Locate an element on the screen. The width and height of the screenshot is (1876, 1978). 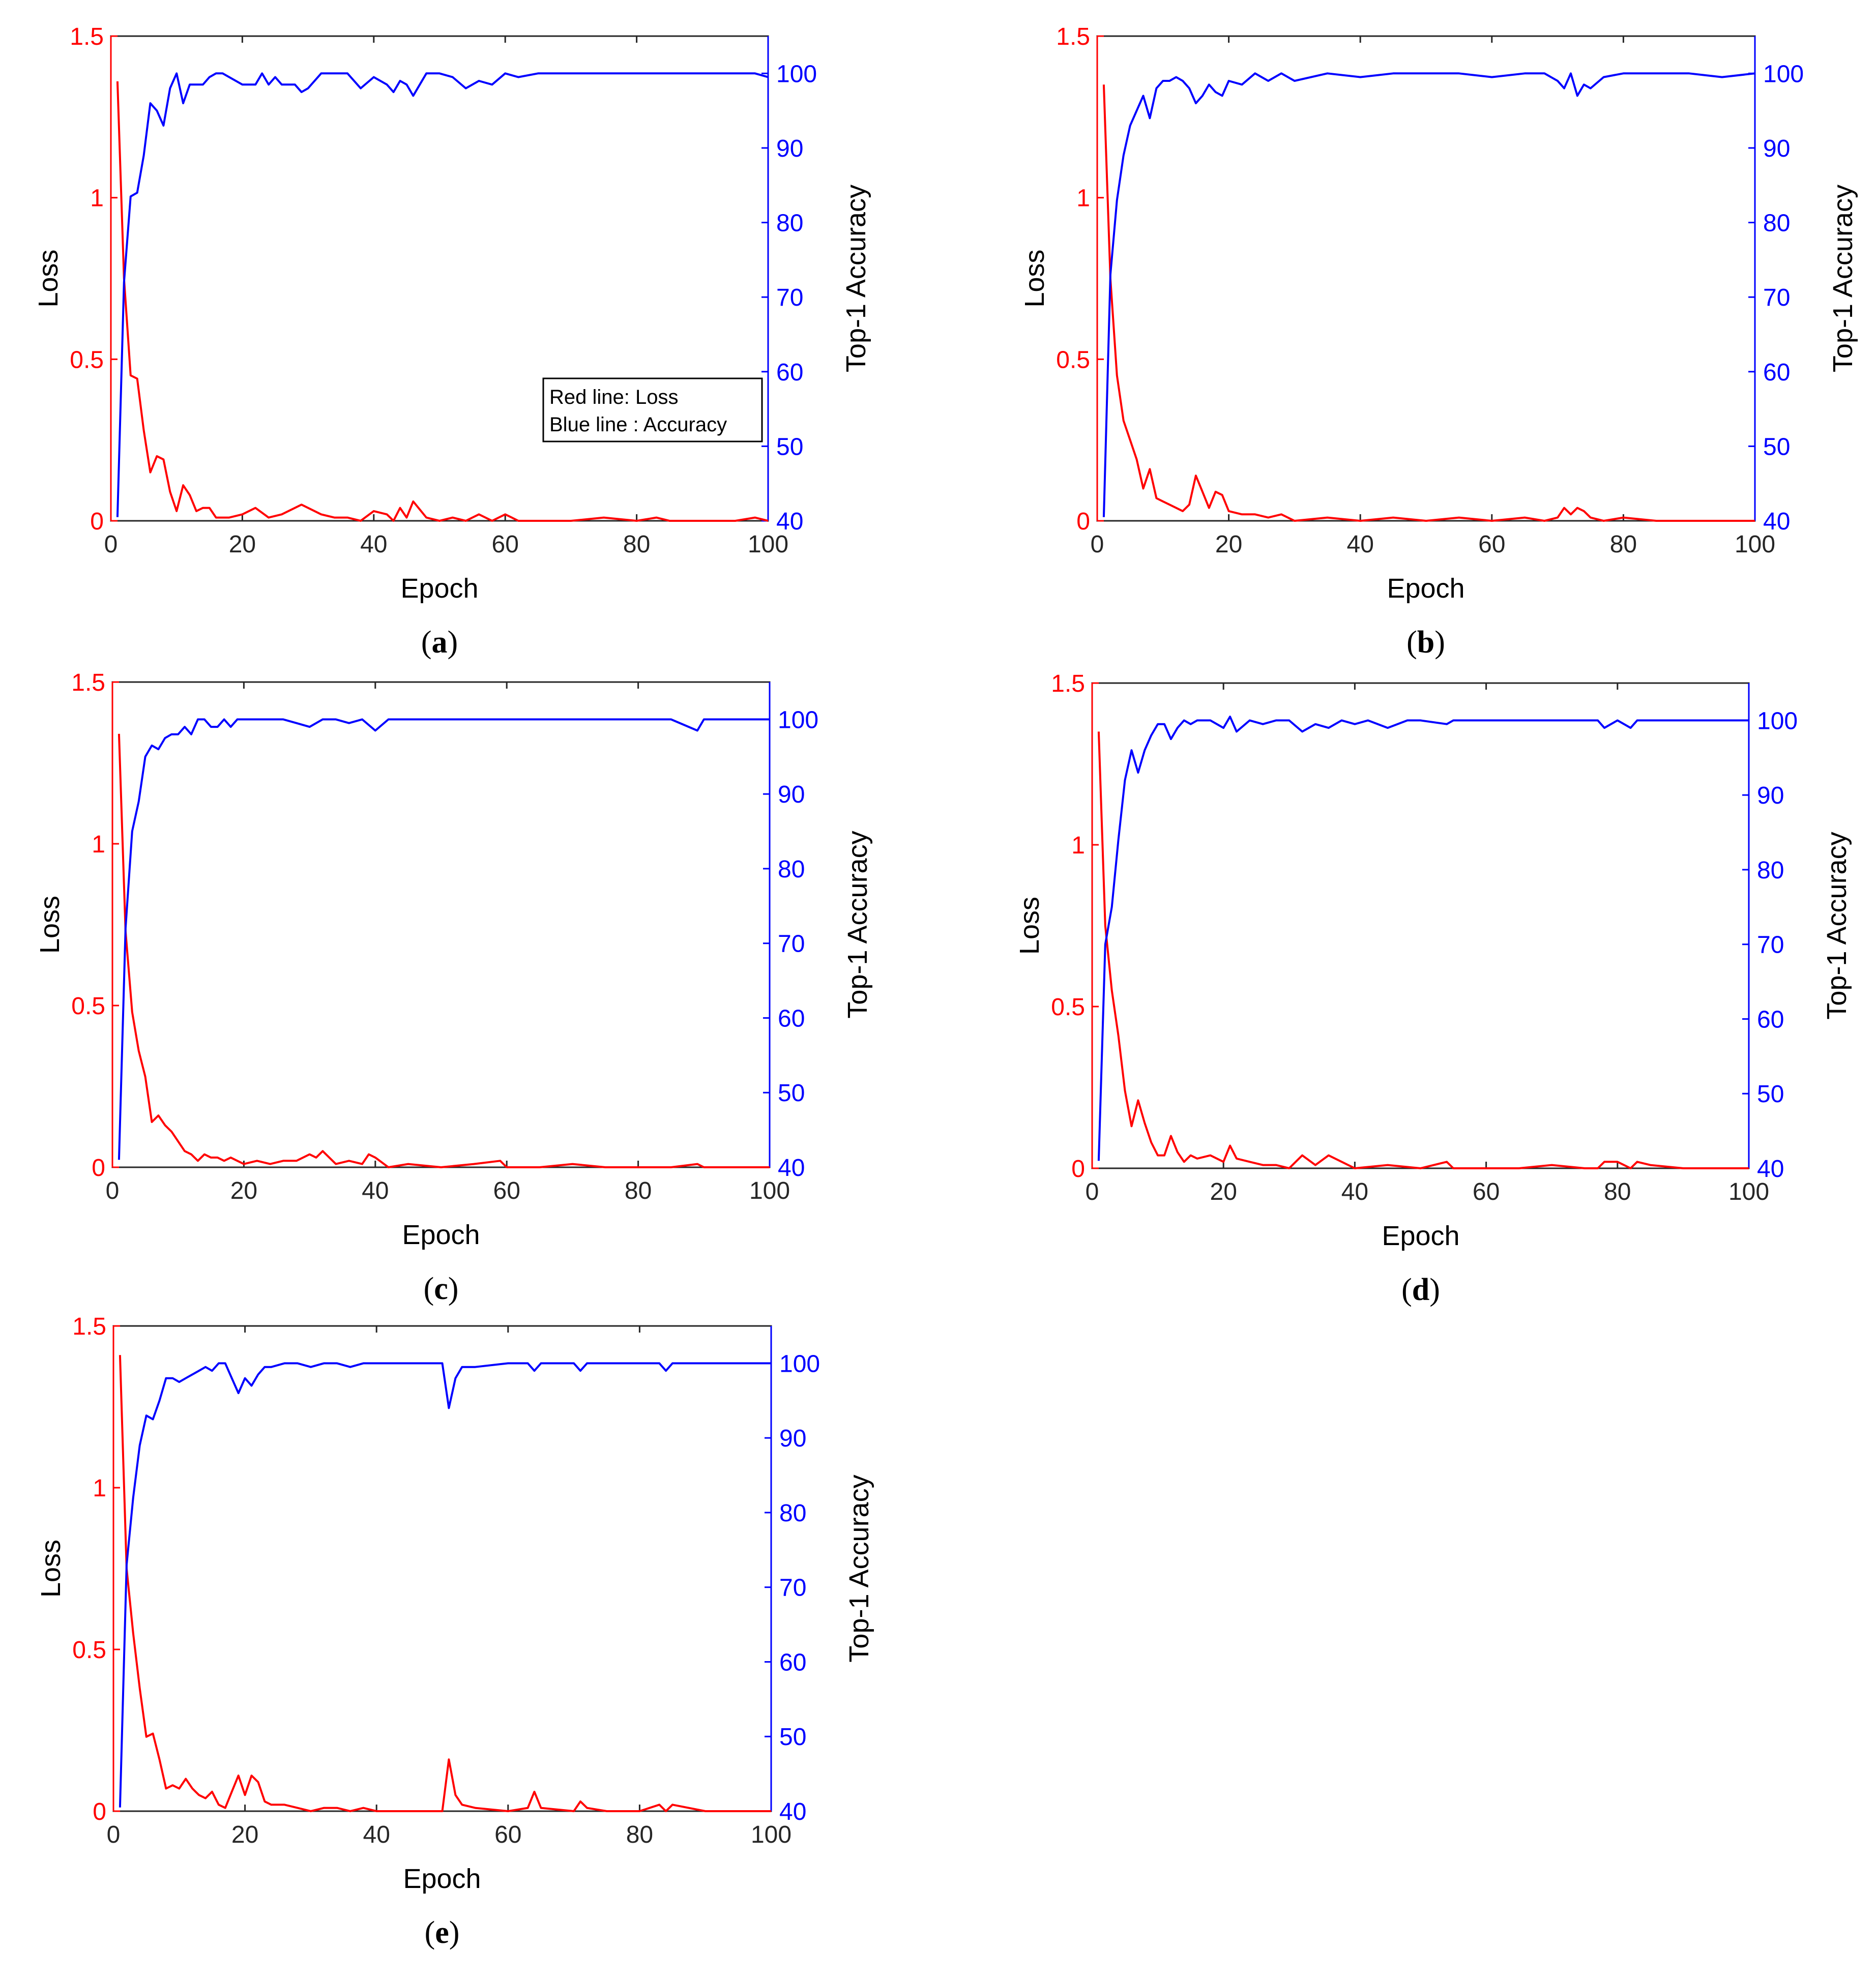
caption-letter: c is located at coordinates (441, 1289).